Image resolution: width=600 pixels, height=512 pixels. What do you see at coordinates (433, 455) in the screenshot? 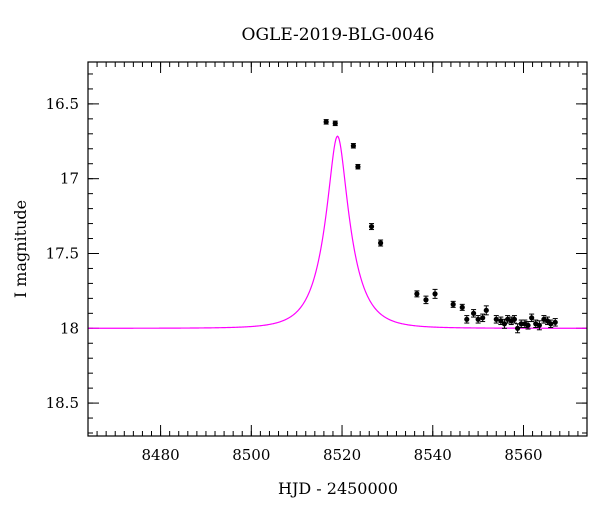
I see `x-tick-label: 8540` at bounding box center [433, 455].